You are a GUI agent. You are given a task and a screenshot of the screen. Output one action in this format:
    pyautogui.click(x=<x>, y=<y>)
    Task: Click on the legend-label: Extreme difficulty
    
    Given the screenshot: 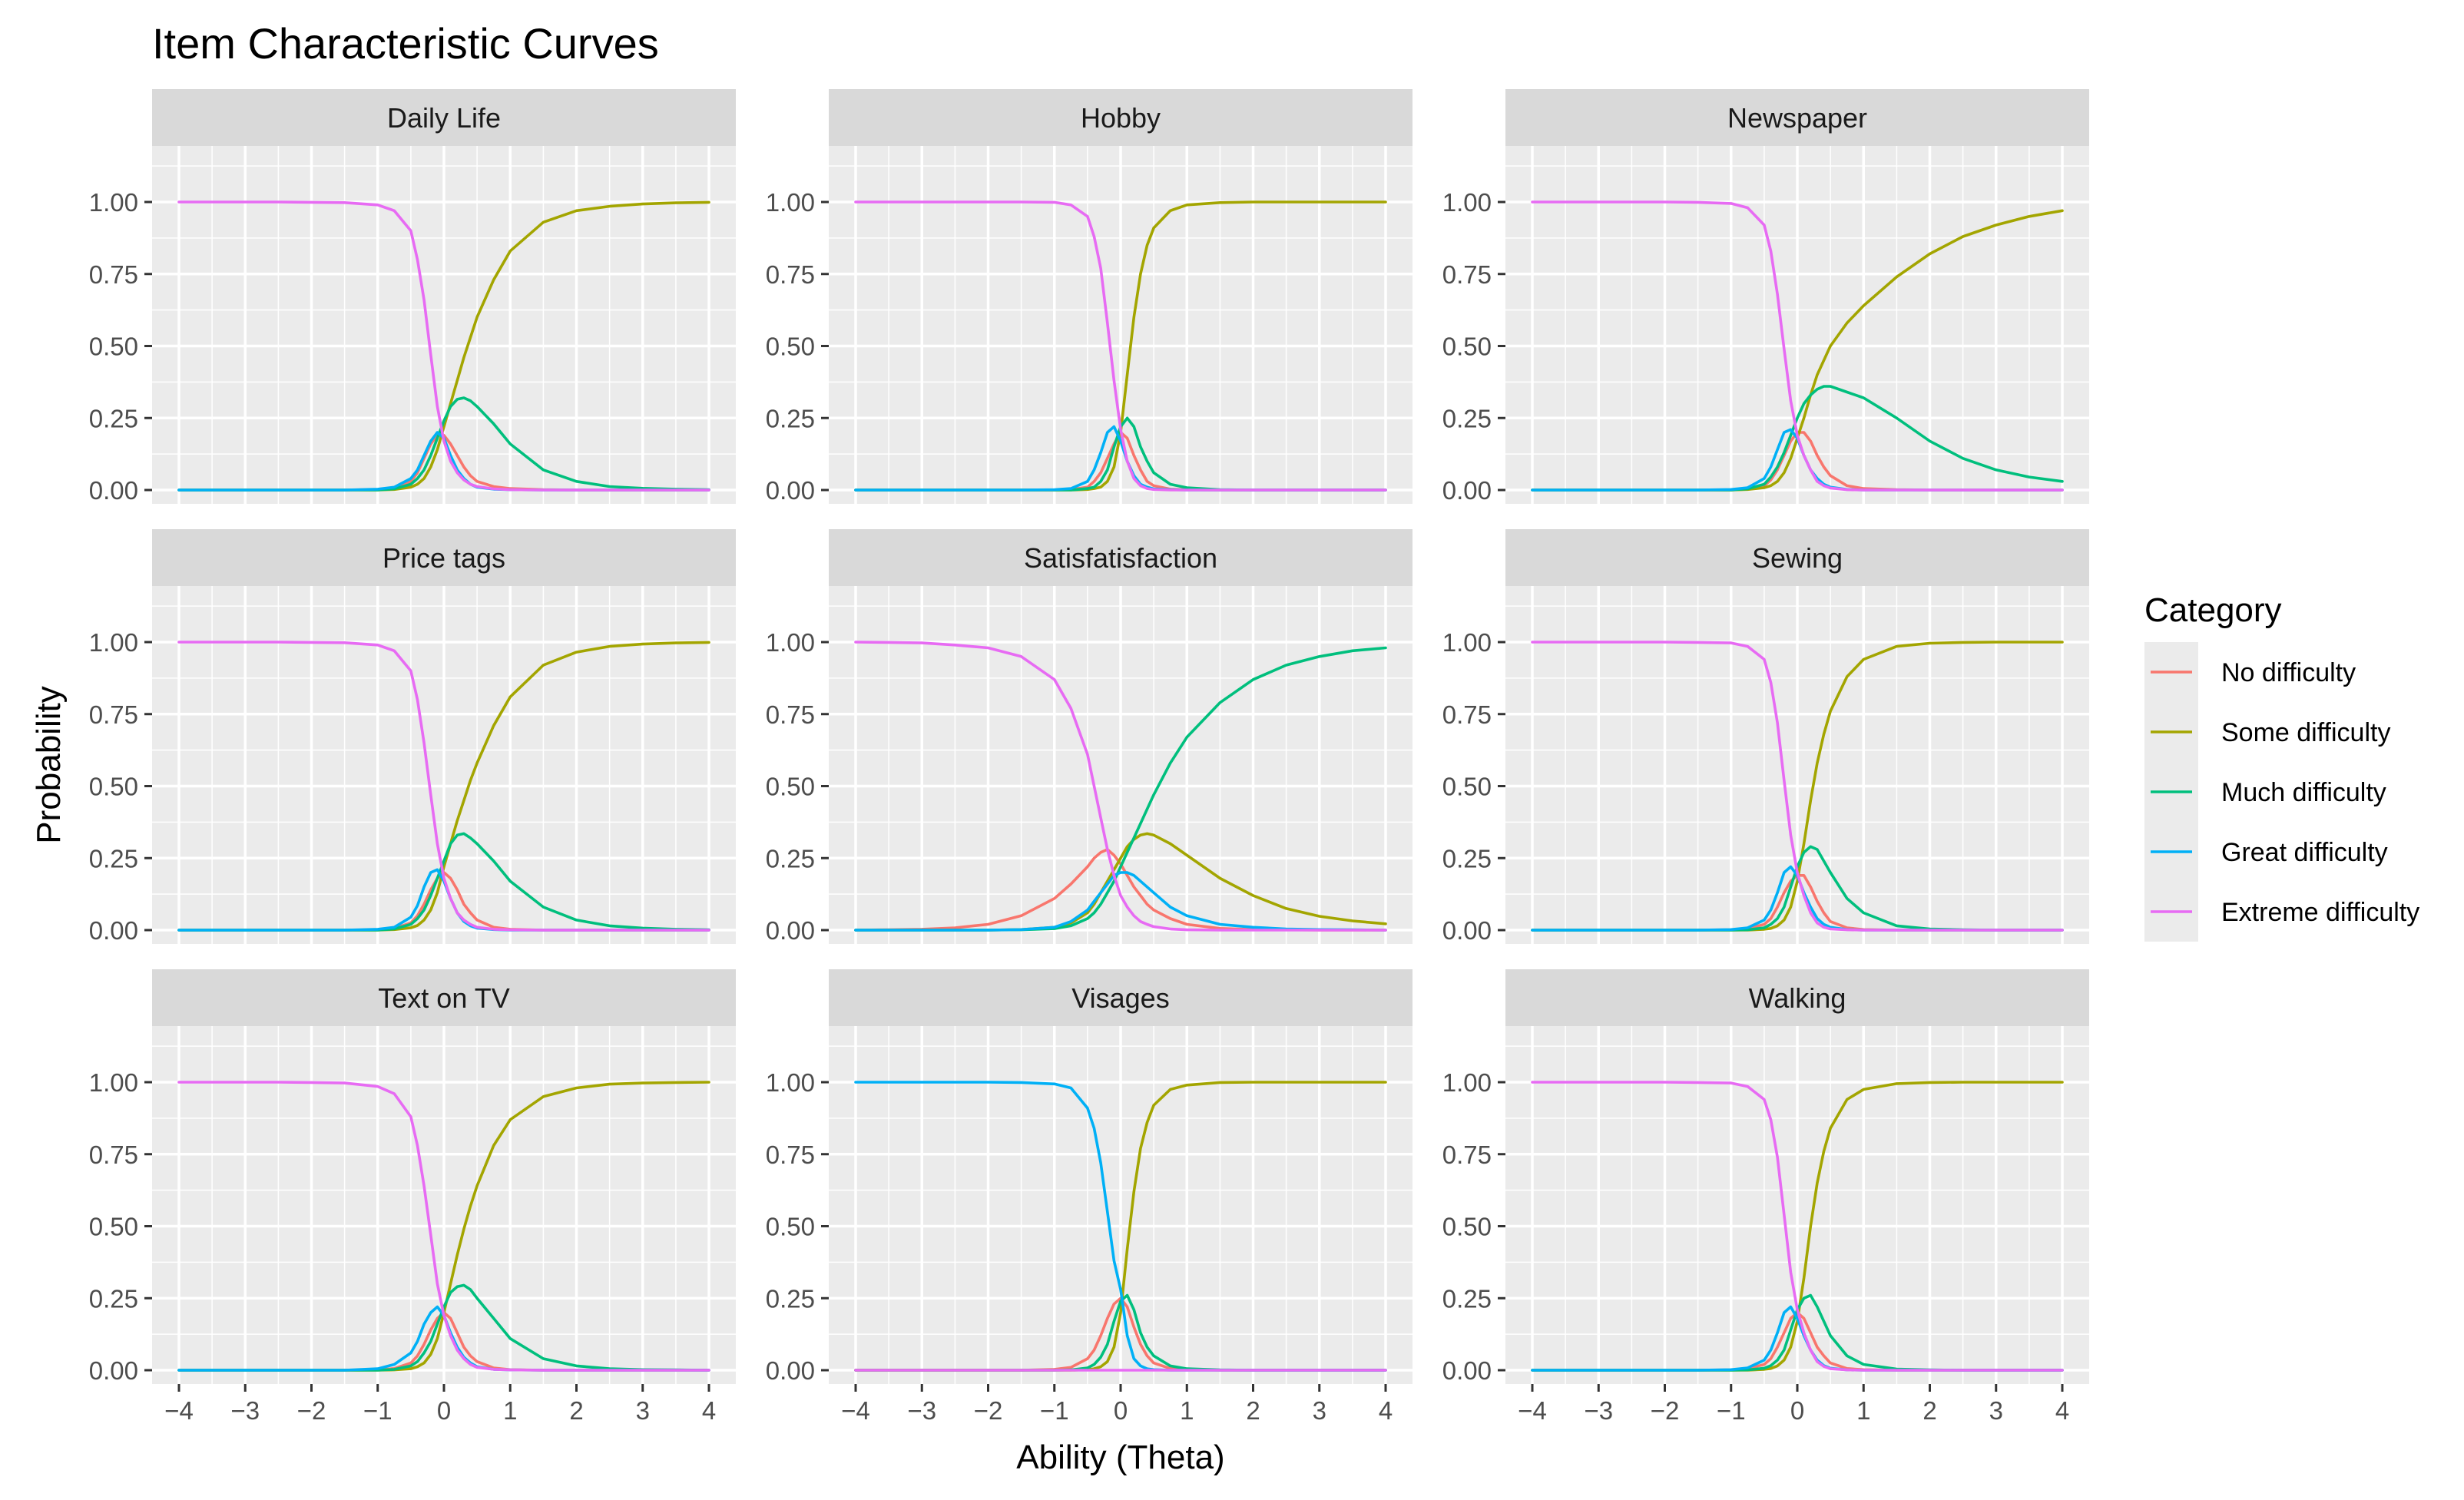 What is the action you would take?
    pyautogui.click(x=2320, y=912)
    